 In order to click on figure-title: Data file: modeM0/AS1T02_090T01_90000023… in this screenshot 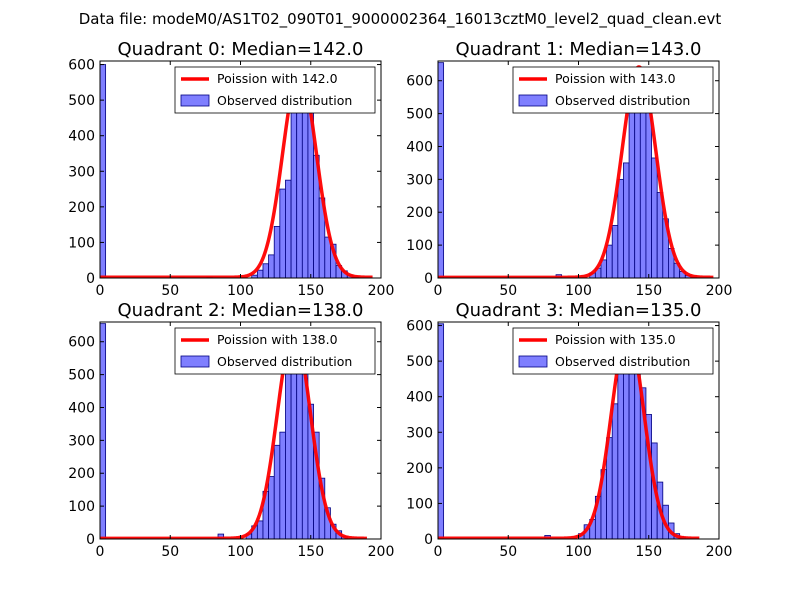, I will do `click(400, 19)`.